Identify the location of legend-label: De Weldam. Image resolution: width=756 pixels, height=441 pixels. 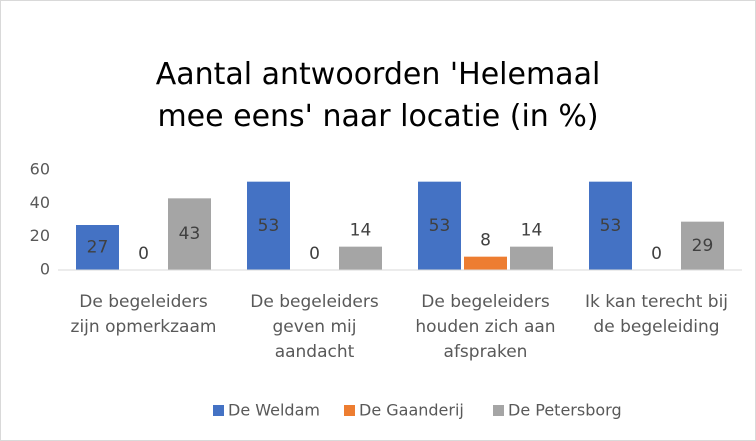
(274, 410).